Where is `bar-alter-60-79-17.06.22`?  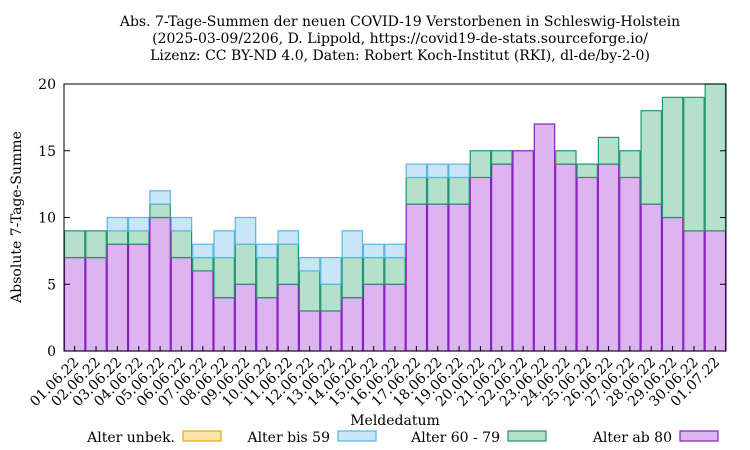
bar-alter-60-79-17.06.22 is located at coordinates (416, 190).